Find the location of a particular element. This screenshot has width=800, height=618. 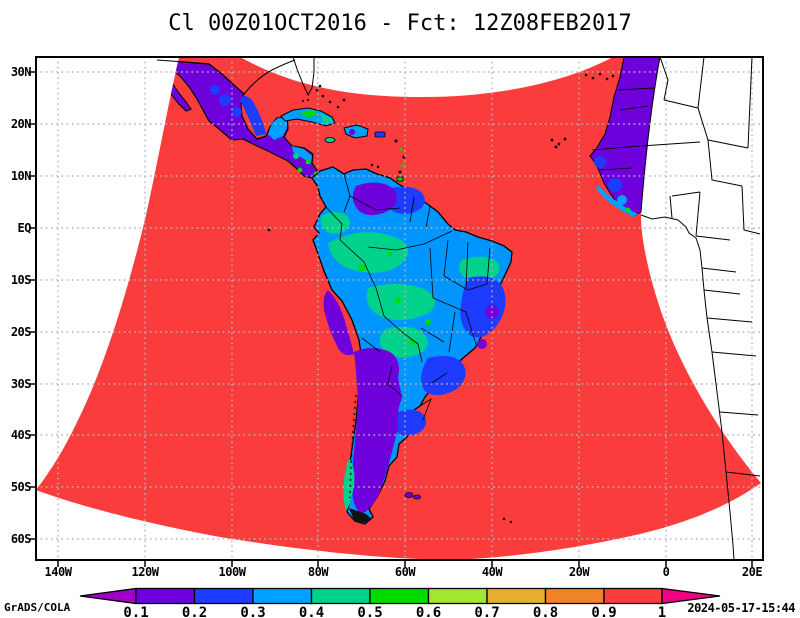

tierra-del-fuego is located at coordinates (360, 515).